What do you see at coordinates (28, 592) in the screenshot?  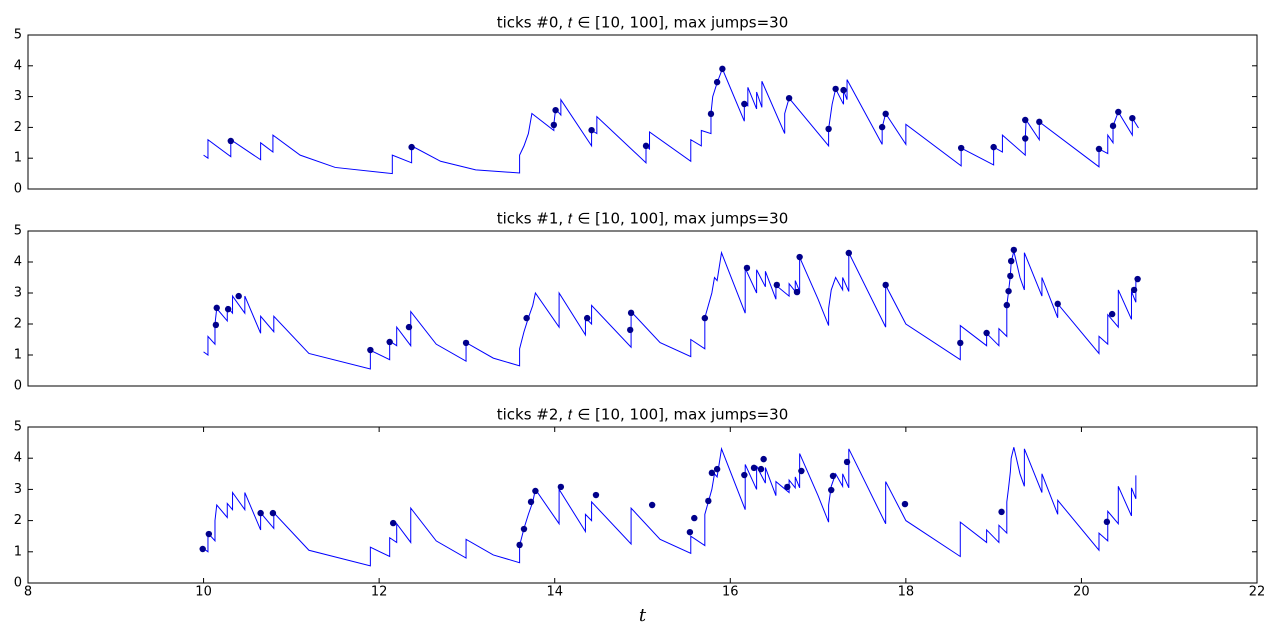 I see `x-tick-label: 8` at bounding box center [28, 592].